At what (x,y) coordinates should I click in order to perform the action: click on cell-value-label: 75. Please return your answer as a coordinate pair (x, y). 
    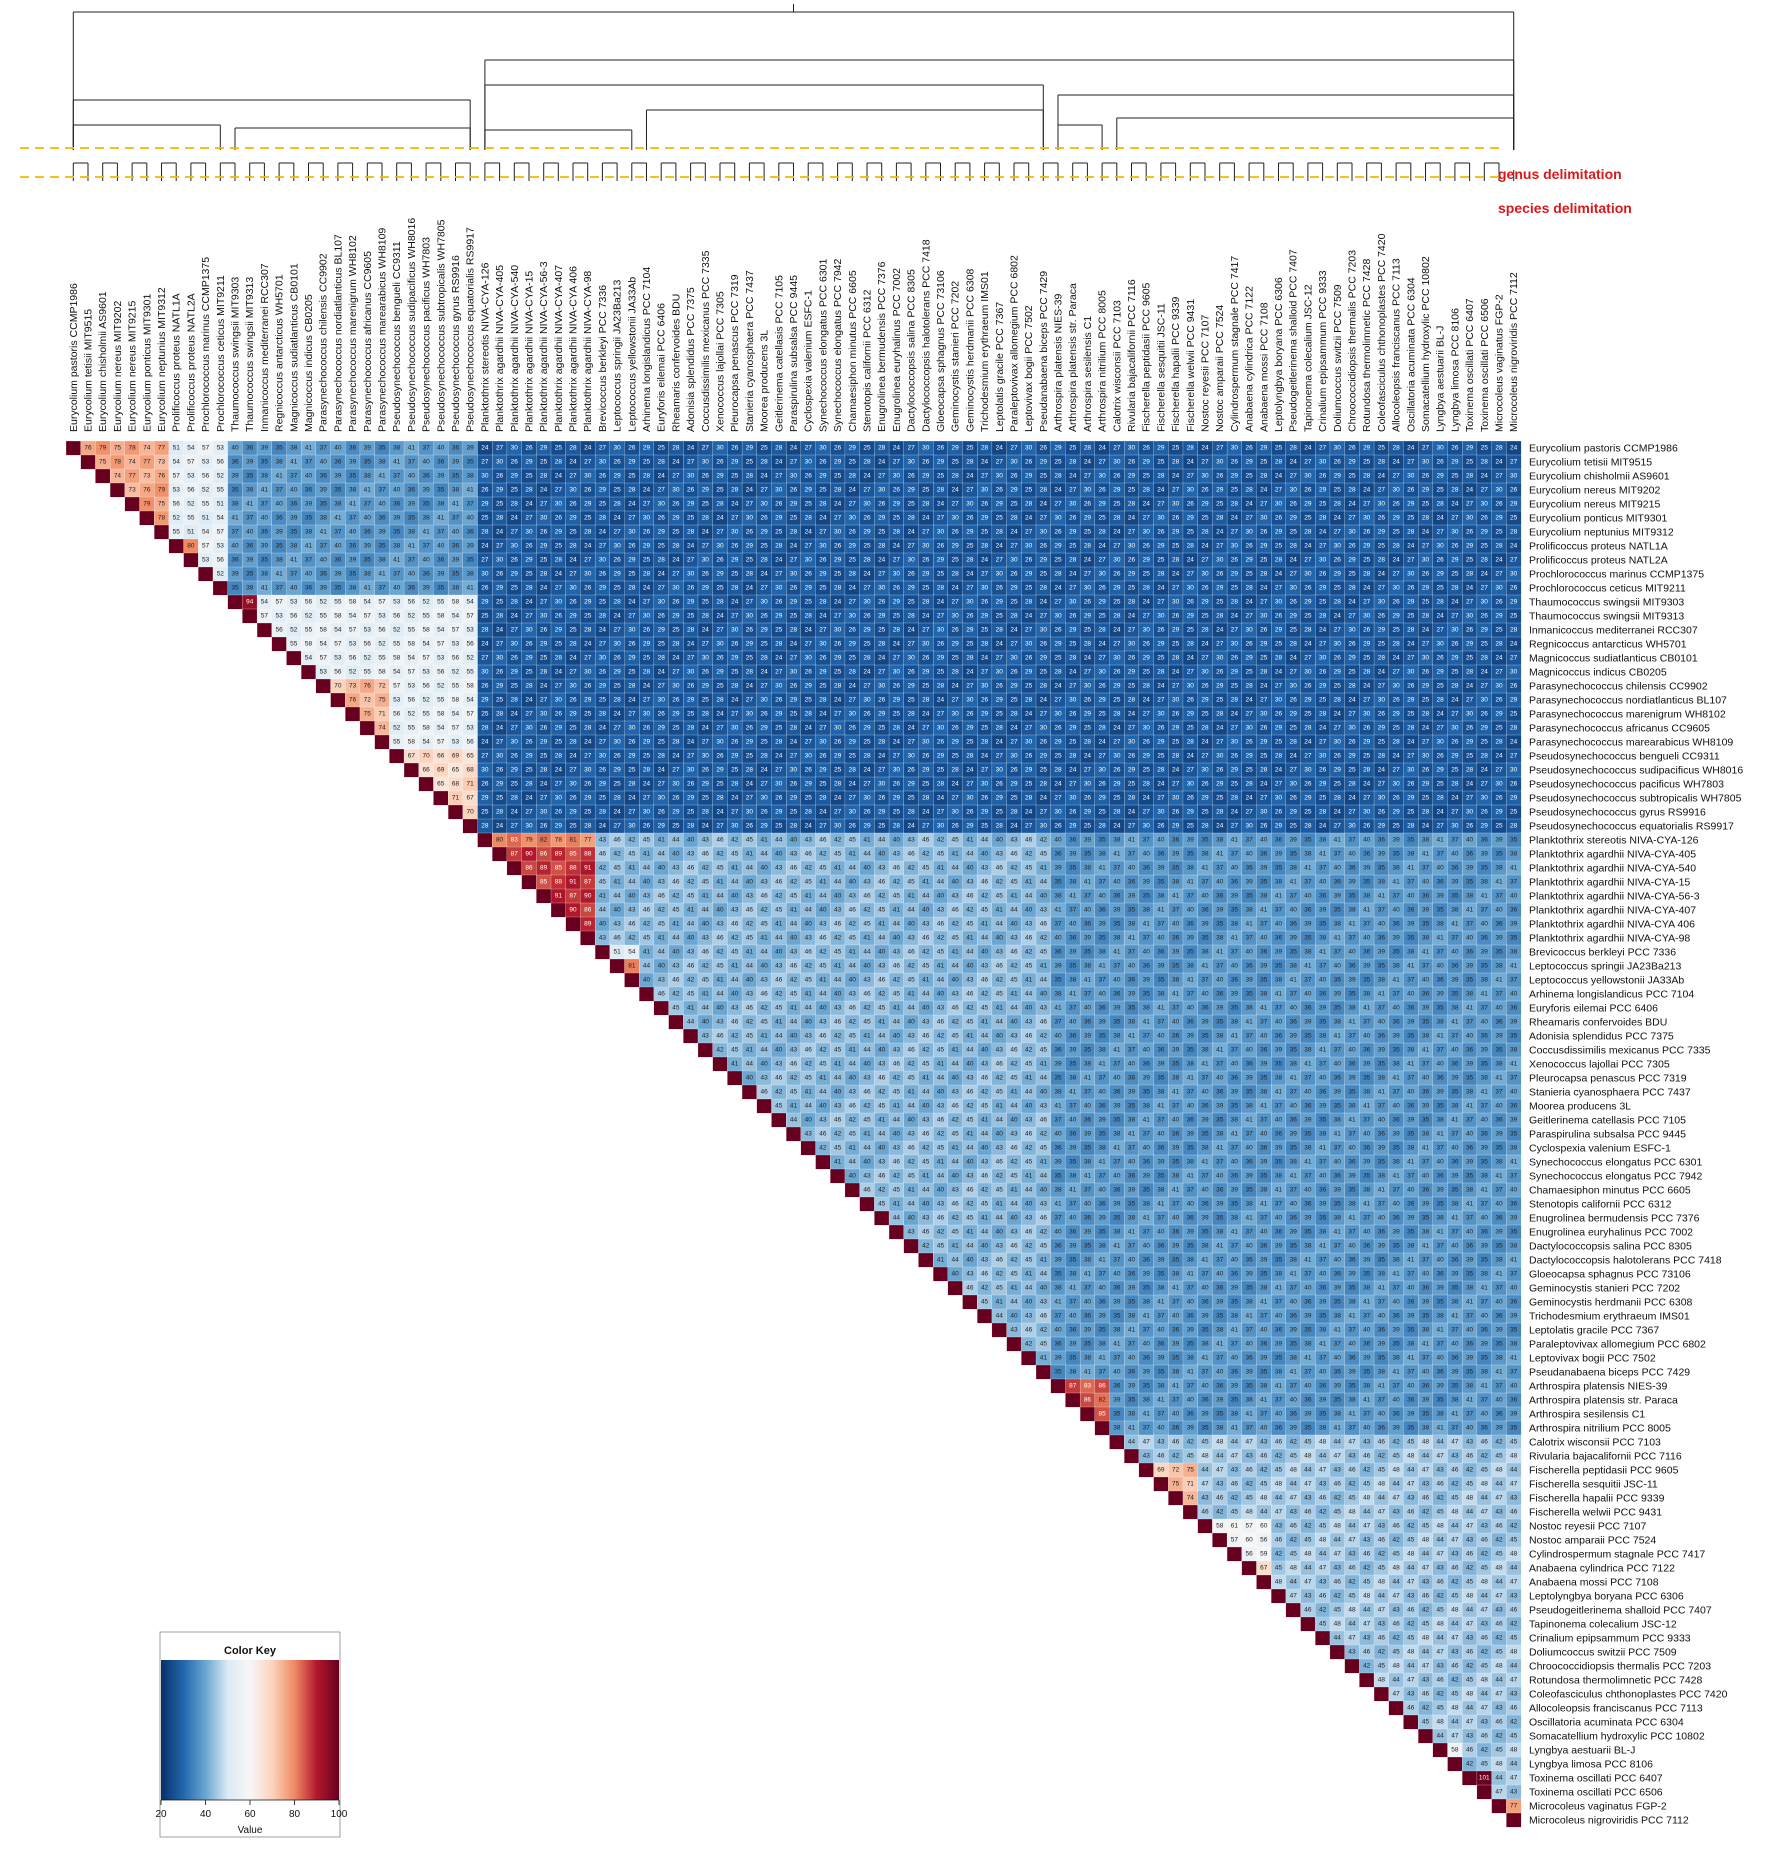
    Looking at the image, I should click on (162, 504).